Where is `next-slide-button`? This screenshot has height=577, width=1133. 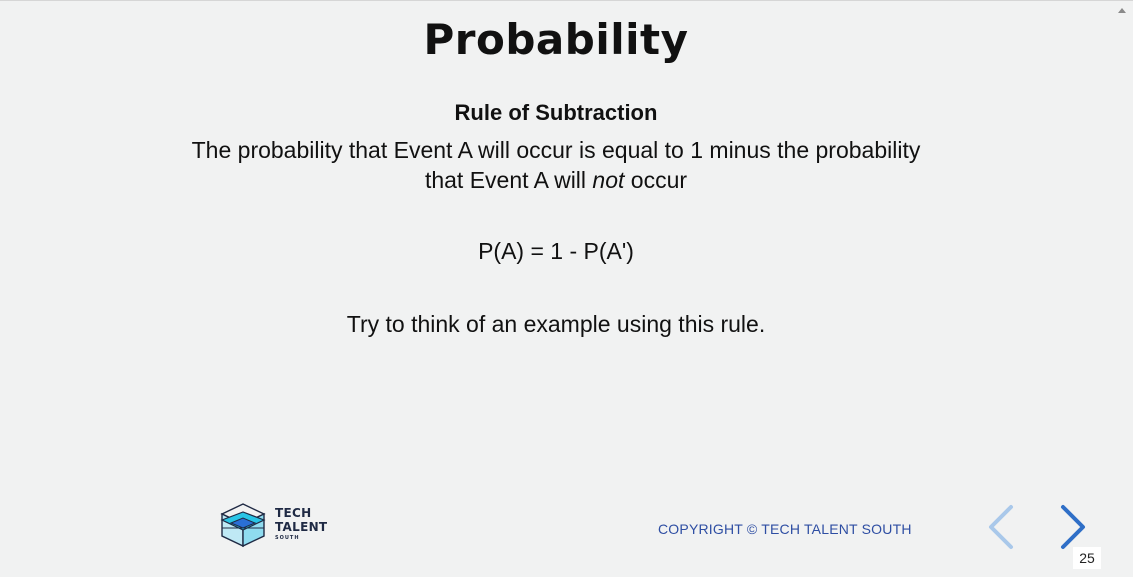
next-slide-button is located at coordinates (1073, 527).